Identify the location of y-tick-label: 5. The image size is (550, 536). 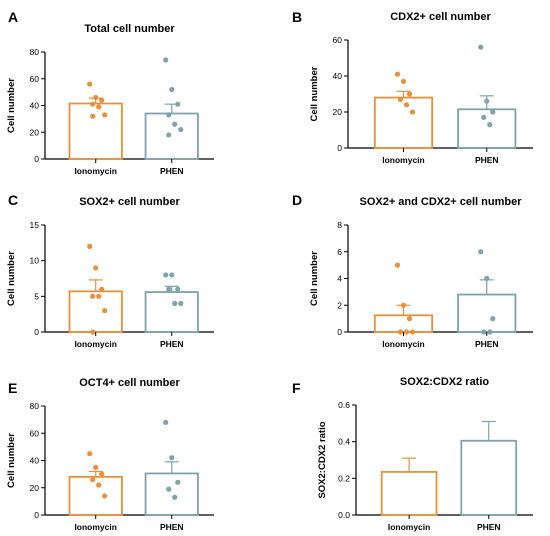
(36, 296).